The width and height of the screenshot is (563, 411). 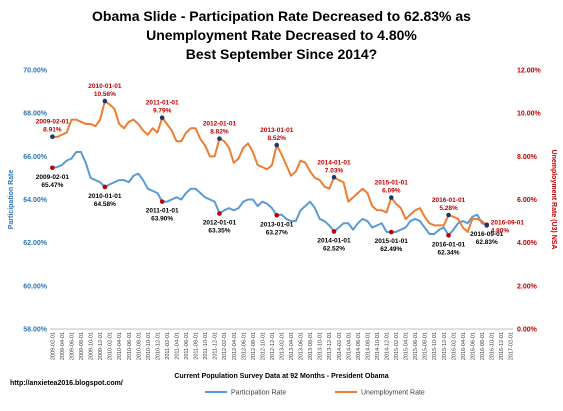 What do you see at coordinates (162, 219) in the screenshot?
I see `data-label-value: 63.90%` at bounding box center [162, 219].